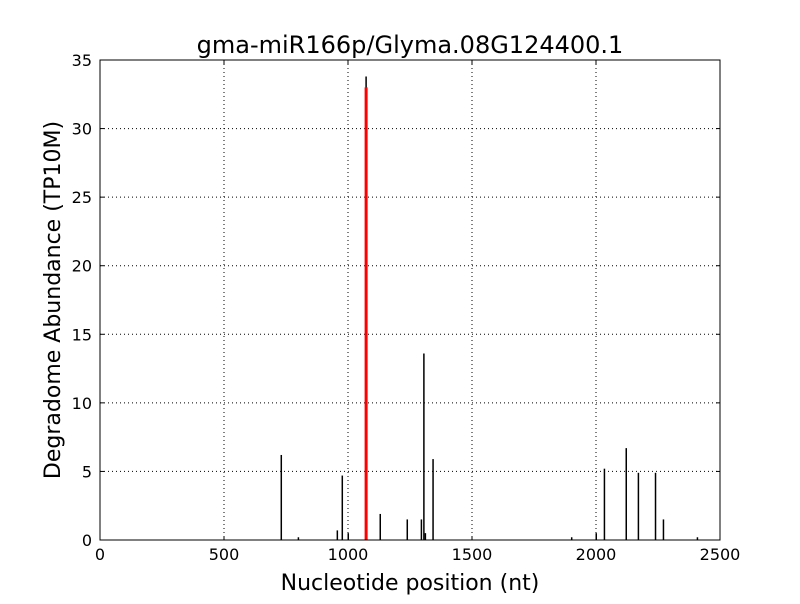  What do you see at coordinates (100, 554) in the screenshot?
I see `x-tick-label: 0` at bounding box center [100, 554].